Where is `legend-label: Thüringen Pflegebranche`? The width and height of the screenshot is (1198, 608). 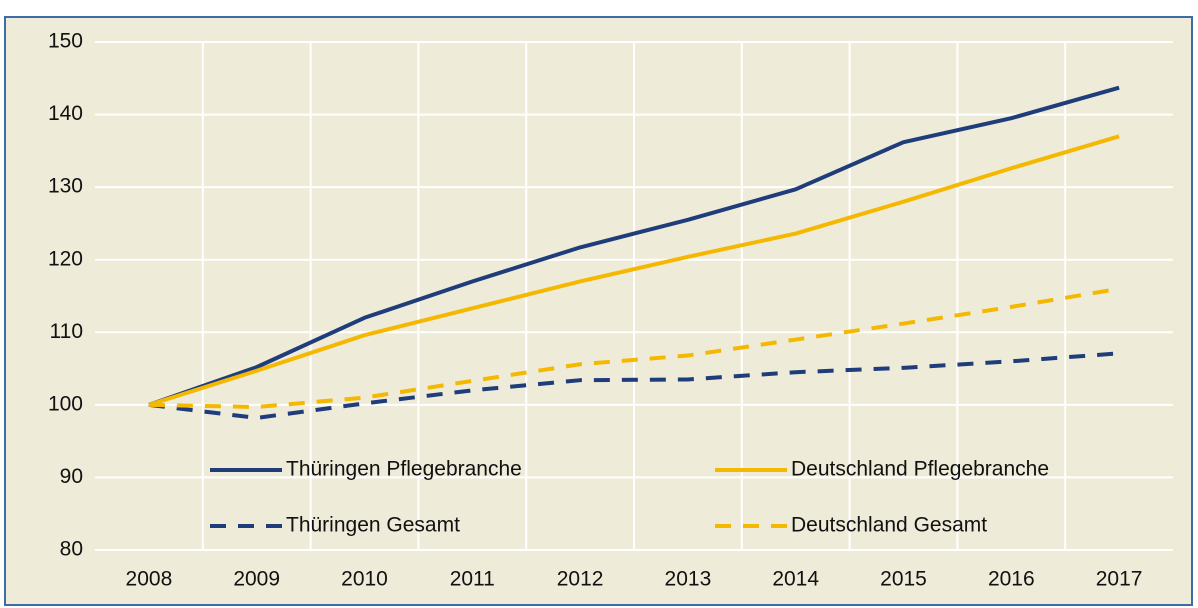
legend-label: Thüringen Pflegebranche is located at coordinates (404, 469).